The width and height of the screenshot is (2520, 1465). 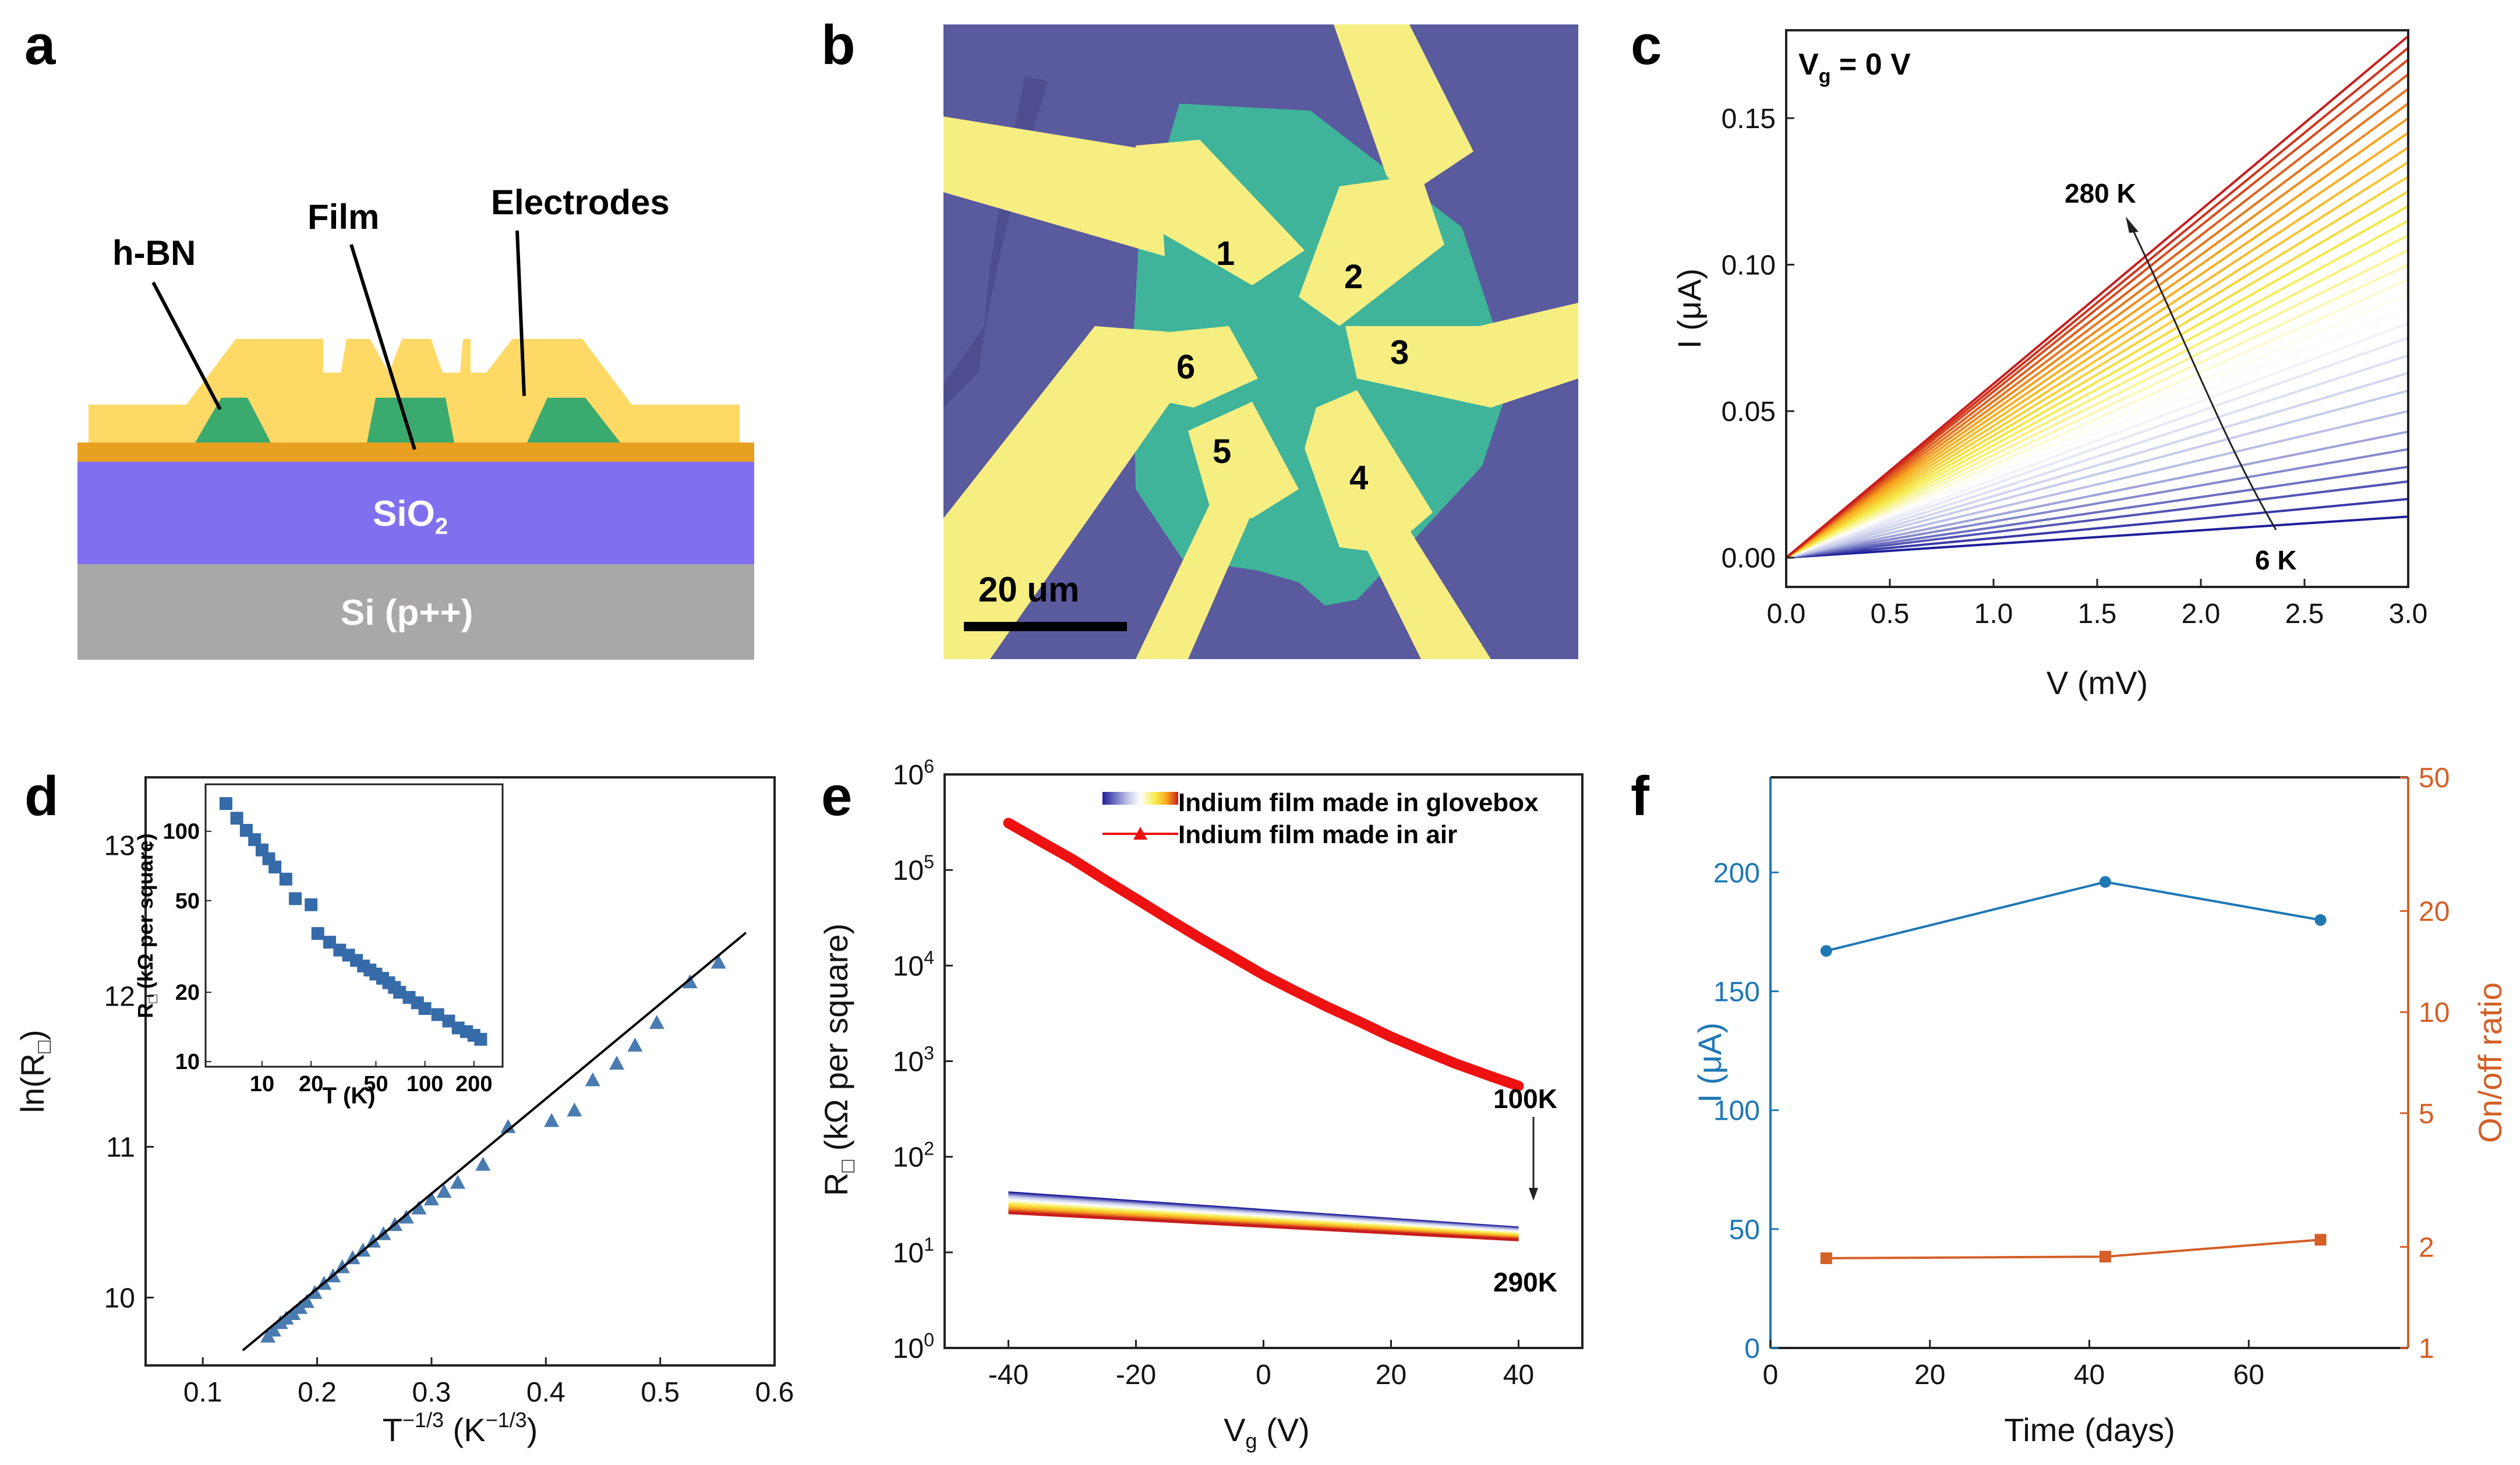 I want to click on iv-series-group, so click(x=2097, y=297).